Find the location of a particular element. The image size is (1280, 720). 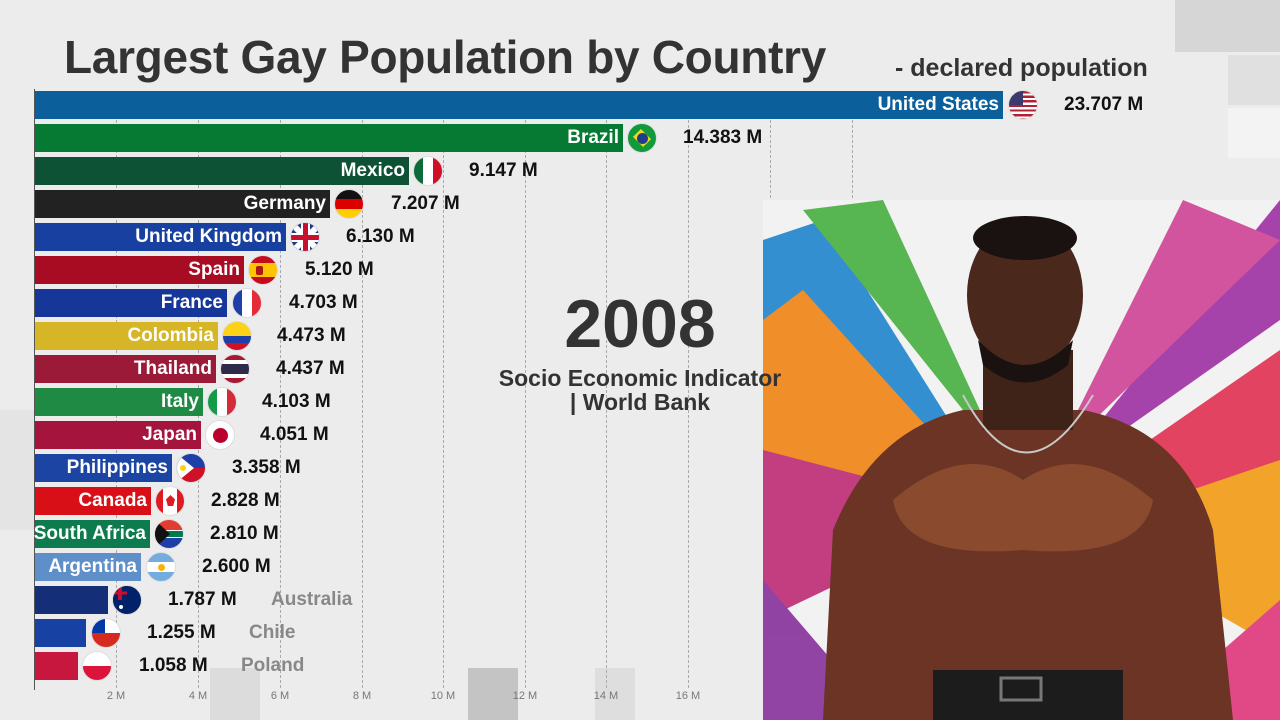

flag-pl-icon is located at coordinates (97, 666).